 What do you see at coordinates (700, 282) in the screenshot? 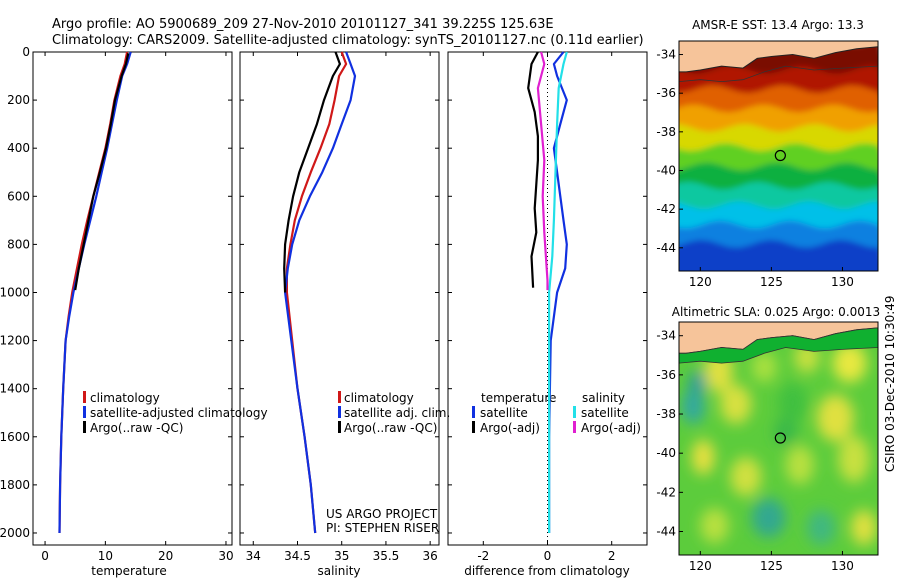
I see `sst_map-lon-label: 120` at bounding box center [700, 282].